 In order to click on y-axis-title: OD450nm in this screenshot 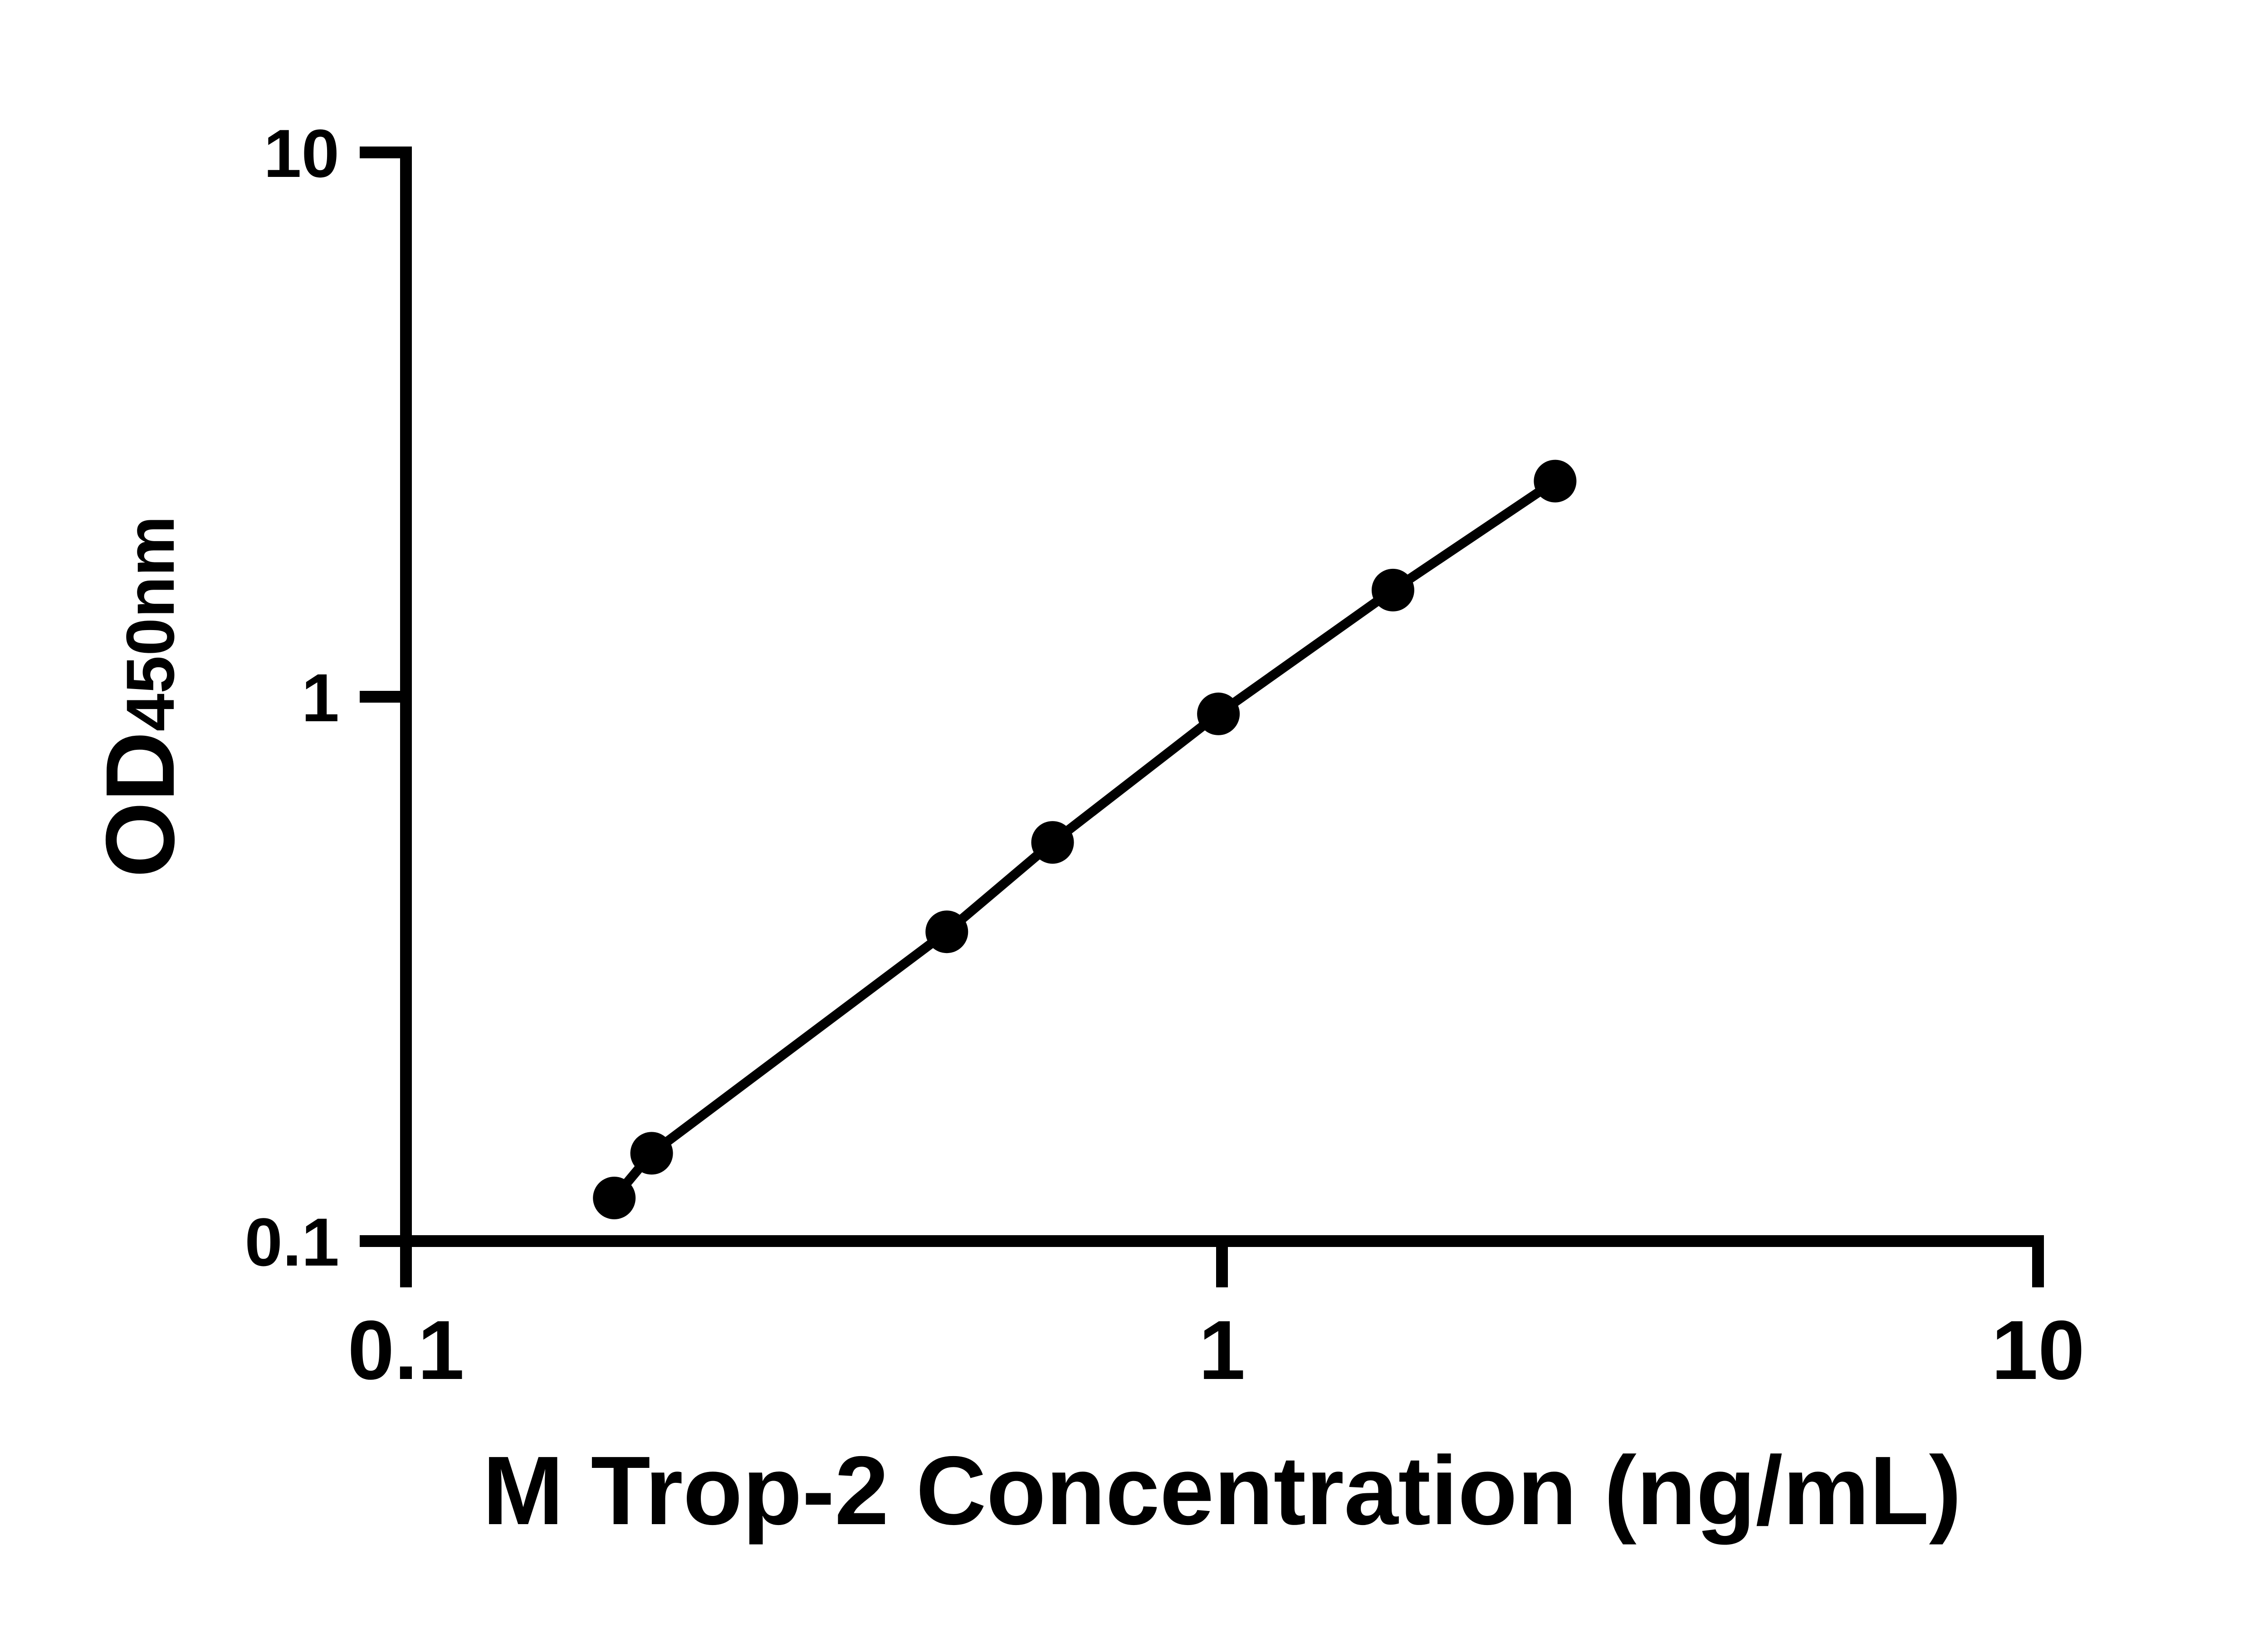, I will do `click(140, 697)`.